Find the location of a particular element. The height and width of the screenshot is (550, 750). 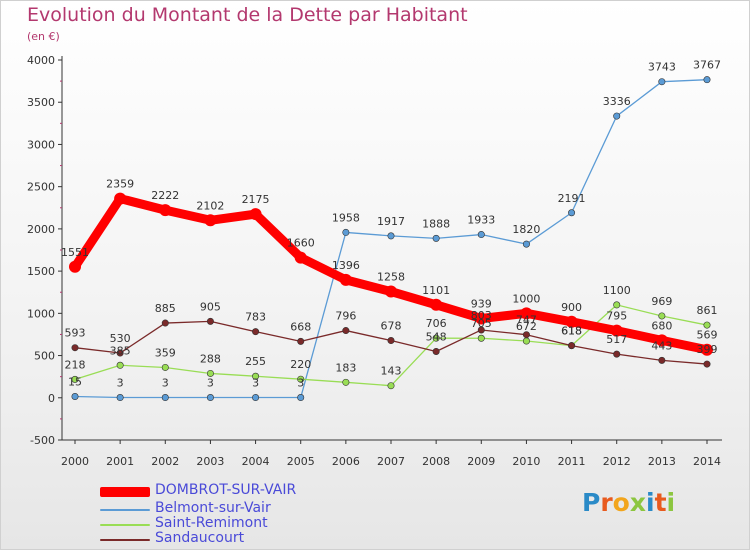

data-label: 1917 is located at coordinates (391, 221).